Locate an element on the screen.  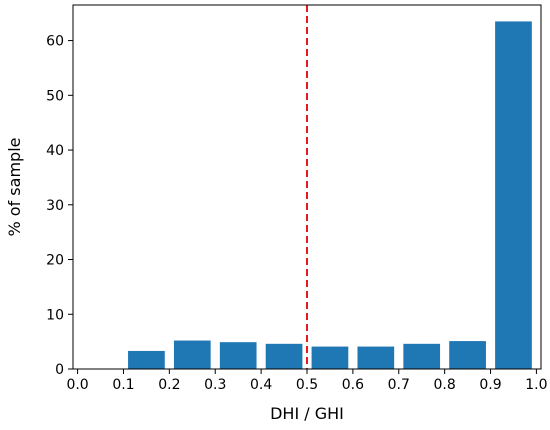
bar-0.9-1.0 is located at coordinates (513, 195).